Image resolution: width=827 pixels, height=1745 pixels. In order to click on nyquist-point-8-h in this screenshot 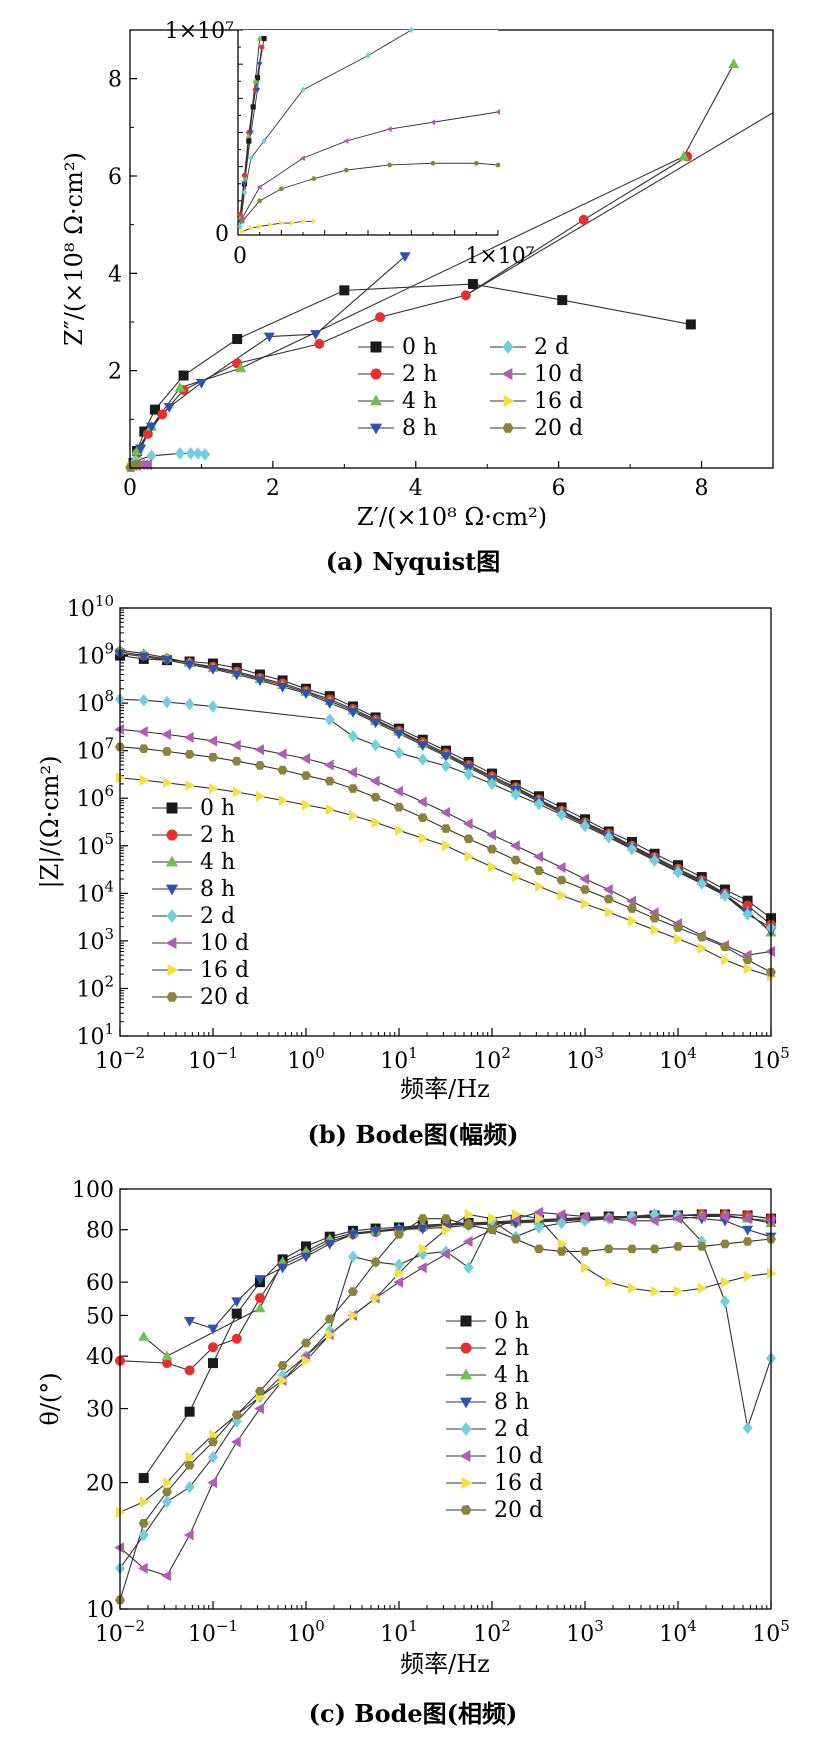, I will do `click(169, 408)`.